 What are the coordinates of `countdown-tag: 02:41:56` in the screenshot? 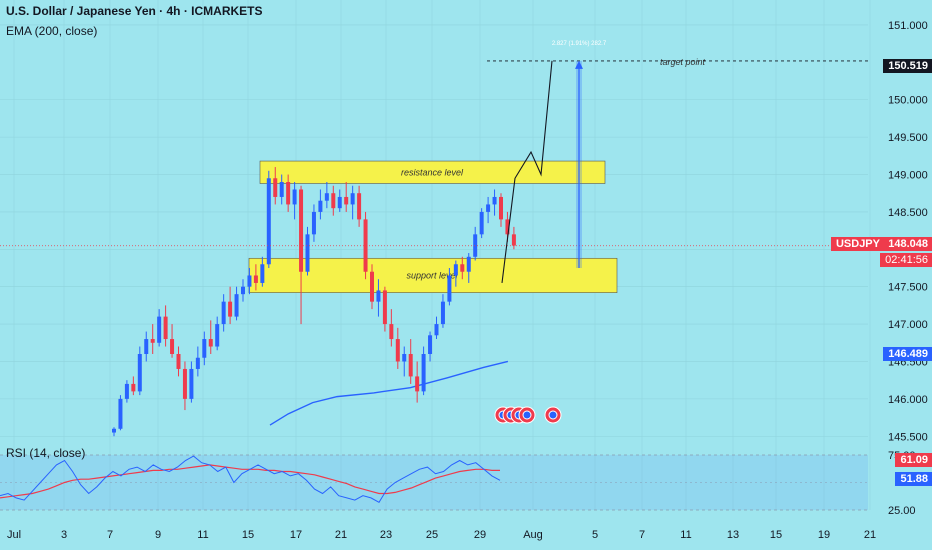 It's located at (906, 260).